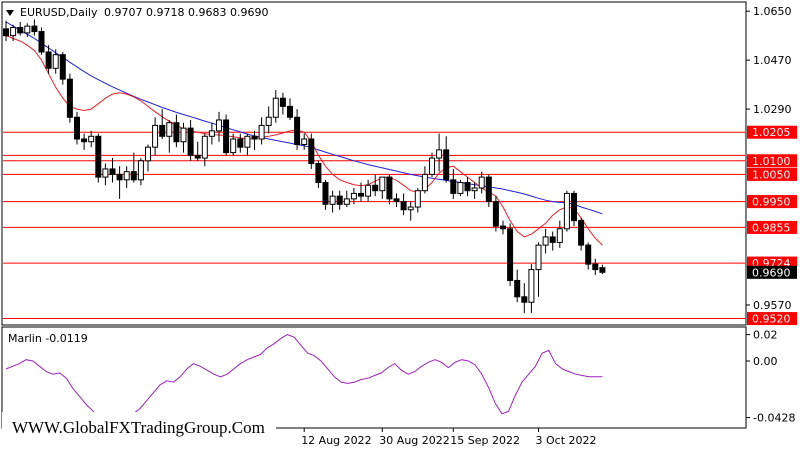 This screenshot has height=453, width=803. Describe the element at coordinates (139, 428) in the screenshot. I see `watermark-bg` at that location.